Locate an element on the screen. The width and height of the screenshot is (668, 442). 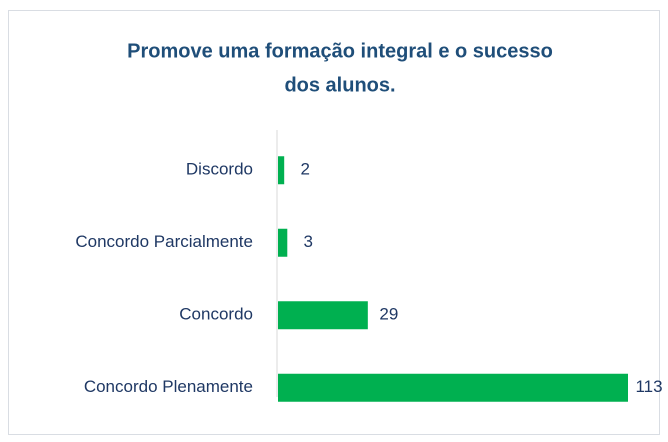
data-label: 3 is located at coordinates (308, 241).